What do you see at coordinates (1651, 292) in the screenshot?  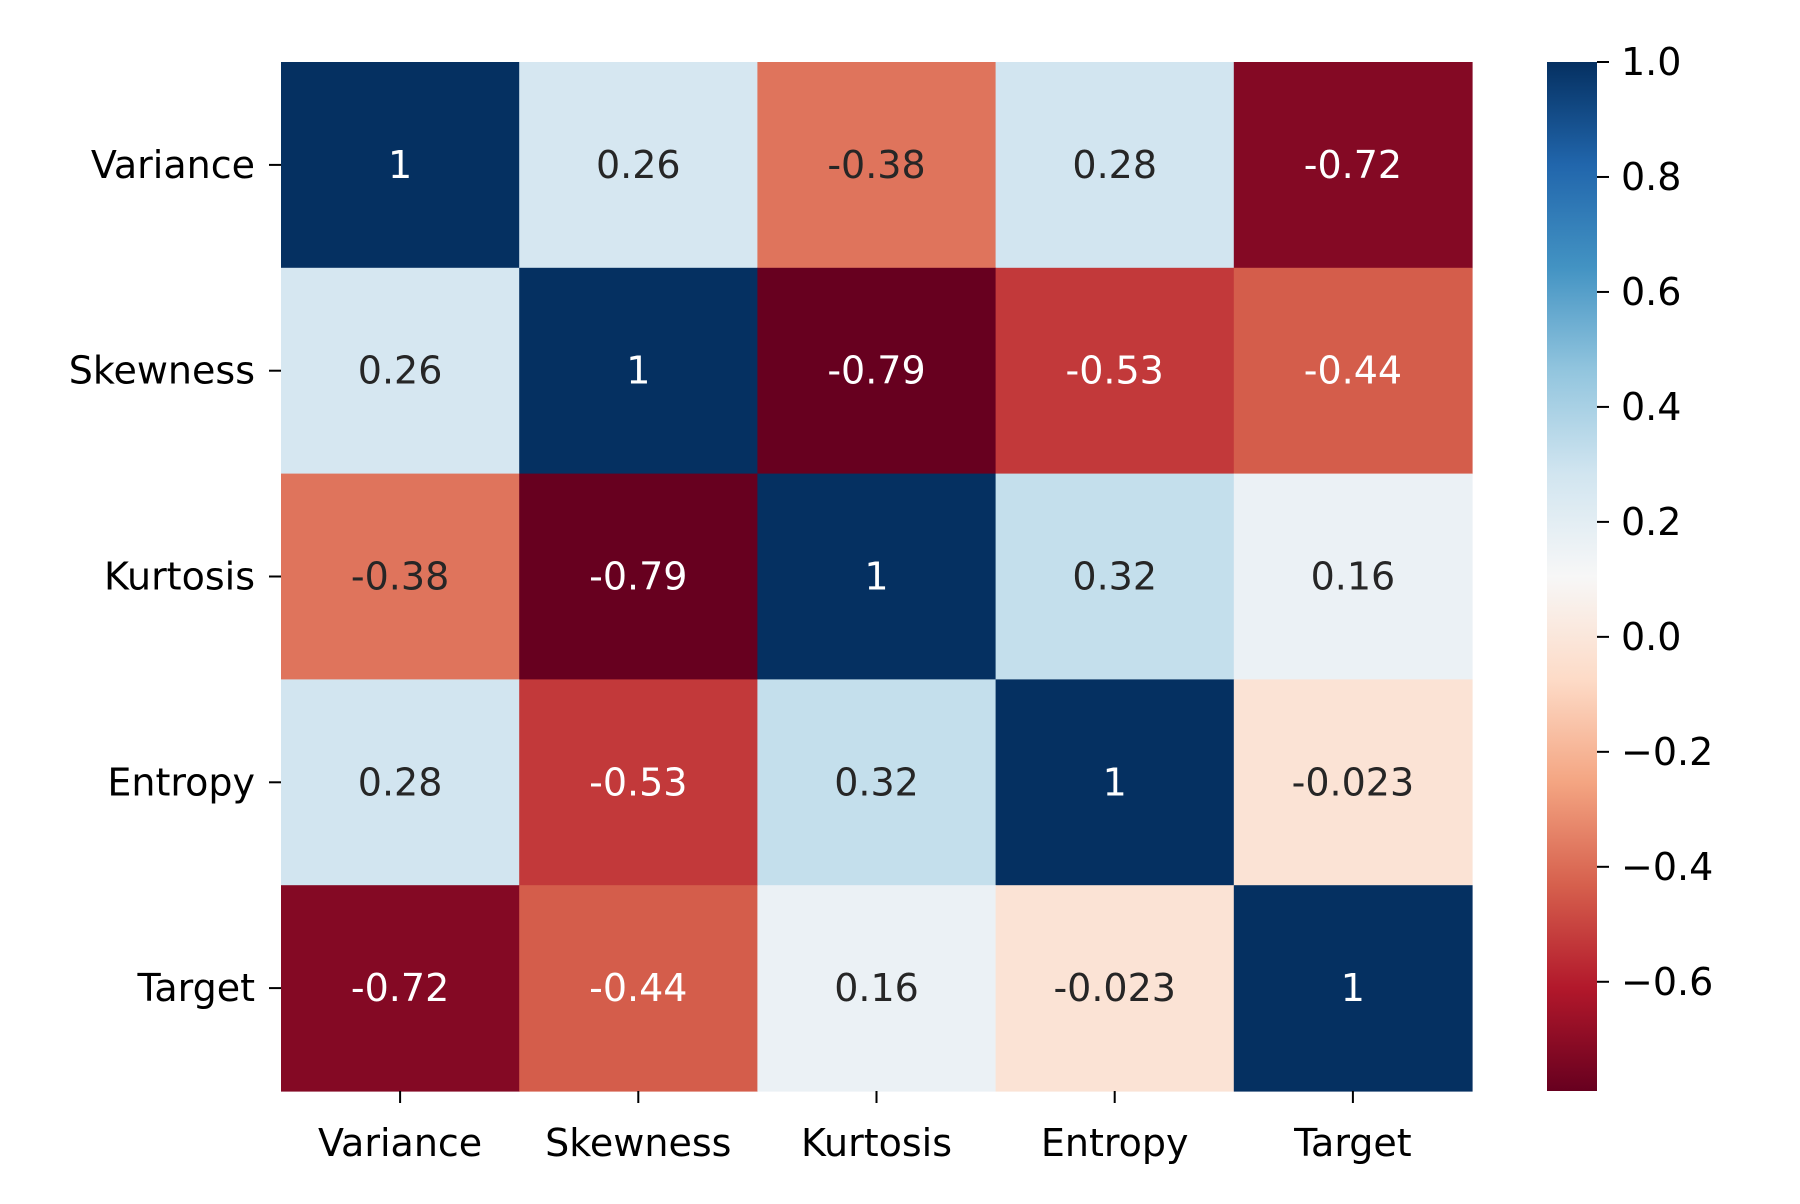 I see `colorbar-tick-label: 0.6` at bounding box center [1651, 292].